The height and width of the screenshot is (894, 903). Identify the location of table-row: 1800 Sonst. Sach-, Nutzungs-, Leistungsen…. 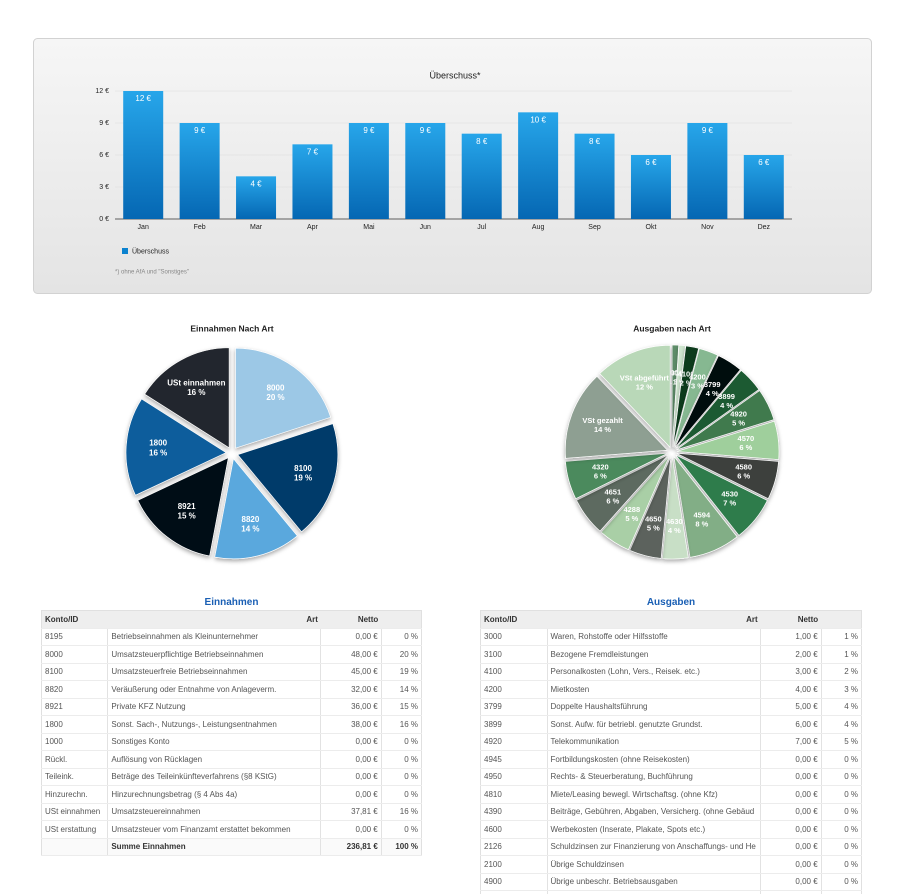
(231, 724).